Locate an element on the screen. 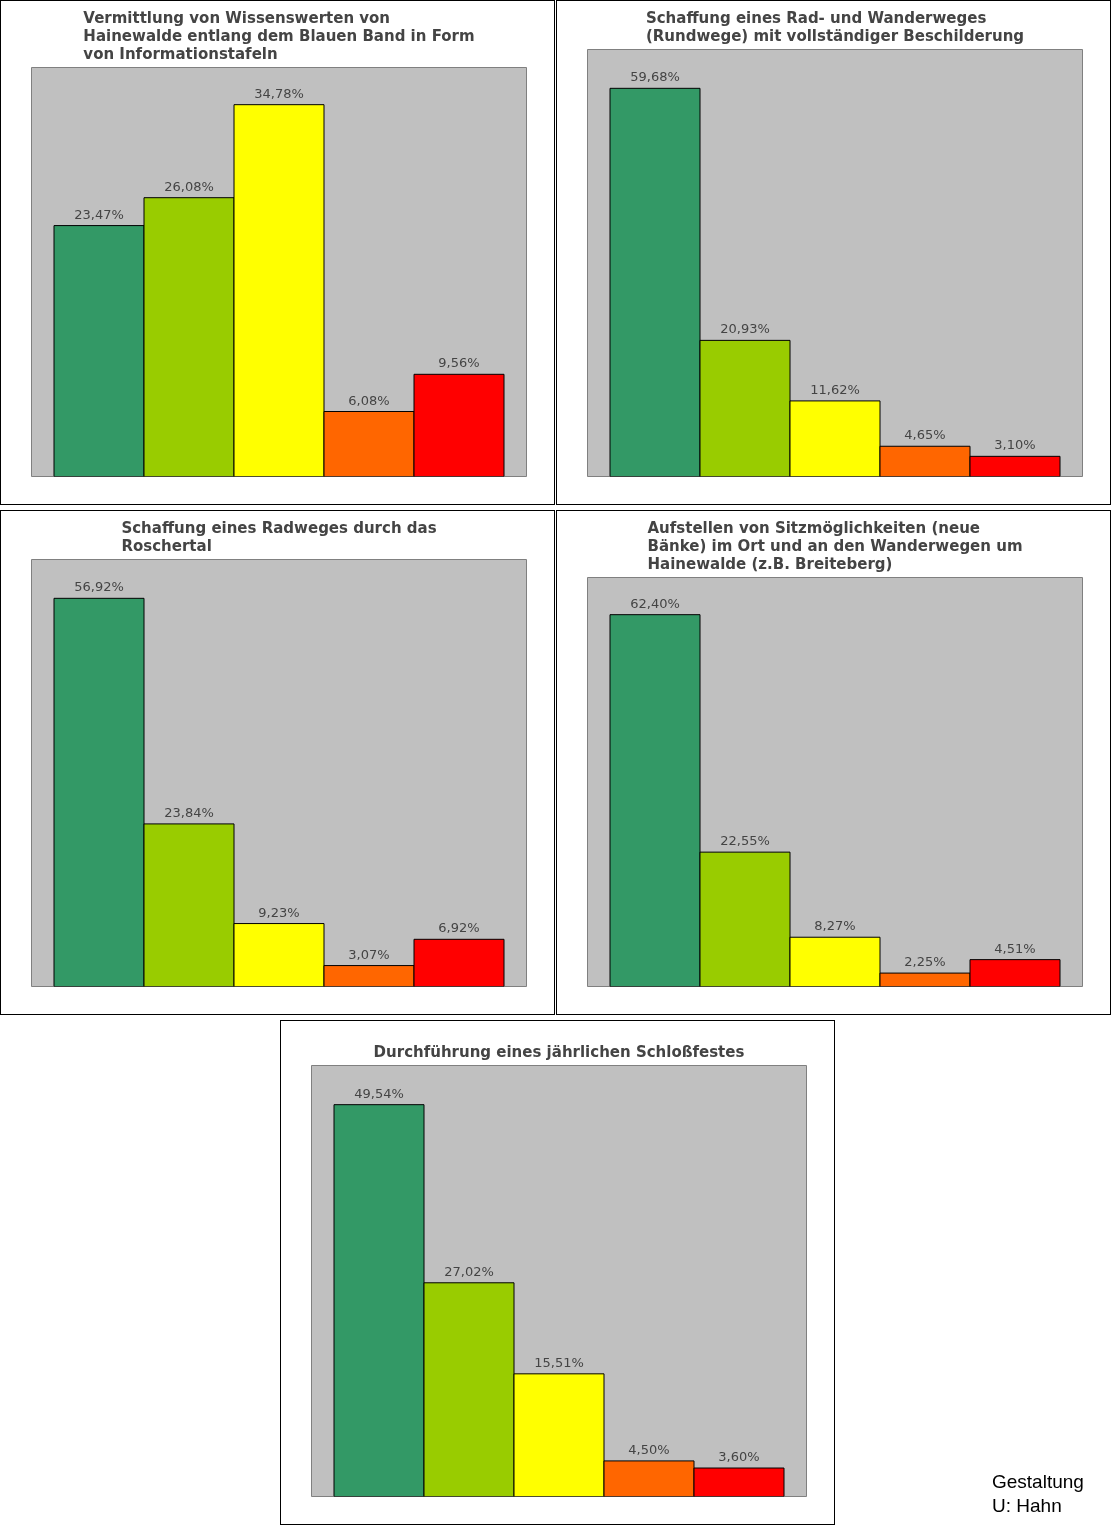  data-label: 3,07% is located at coordinates (369, 954).